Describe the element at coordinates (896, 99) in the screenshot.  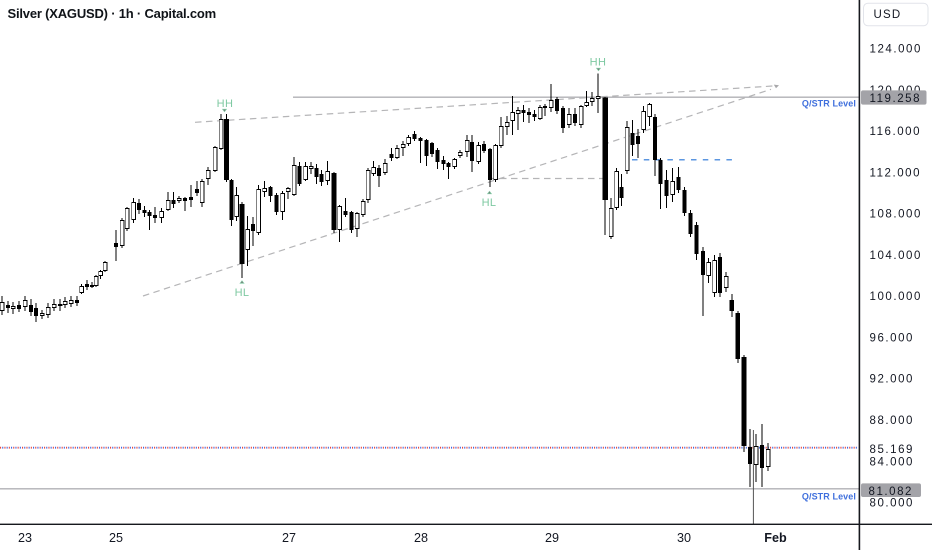
I see `svg-text: 119.258` at that location.